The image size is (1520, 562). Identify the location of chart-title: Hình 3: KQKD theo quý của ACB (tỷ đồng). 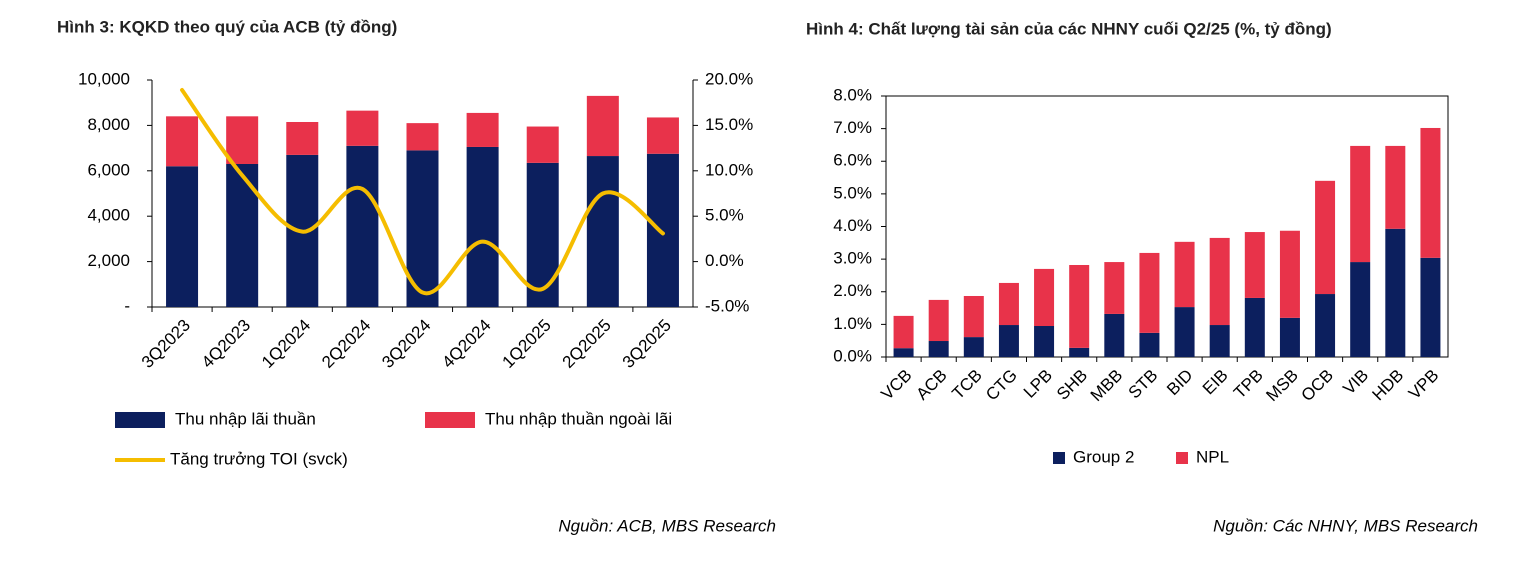
(227, 26).